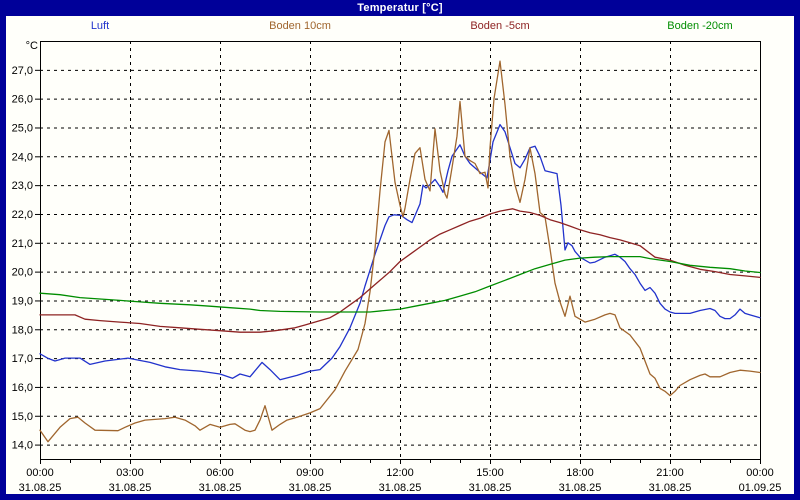  Describe the element at coordinates (22, 359) in the screenshot. I see `y-tick-label: 17,0` at that location.